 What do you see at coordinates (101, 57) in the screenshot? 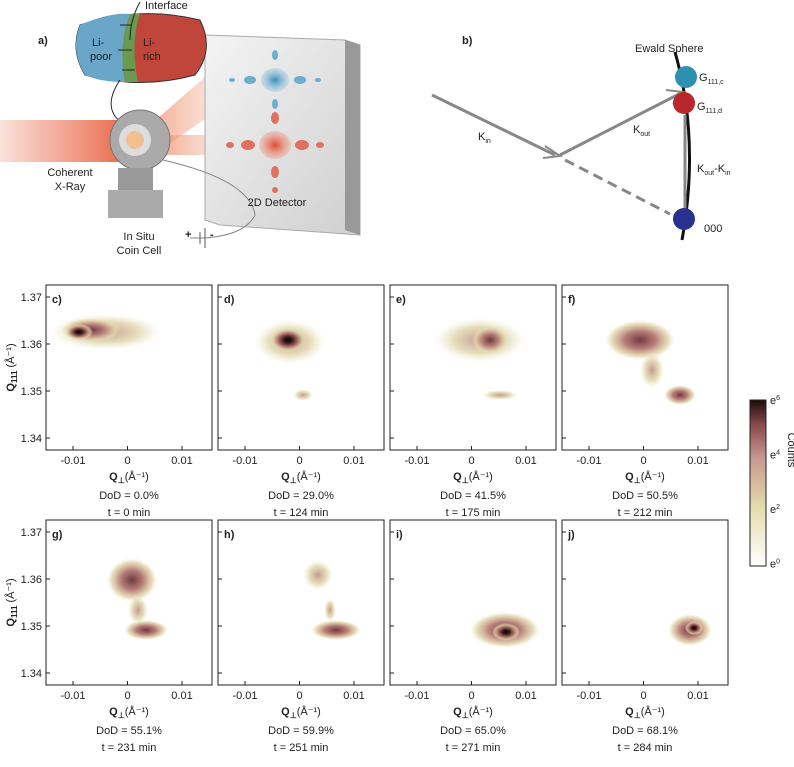
I see `label: poor` at bounding box center [101, 57].